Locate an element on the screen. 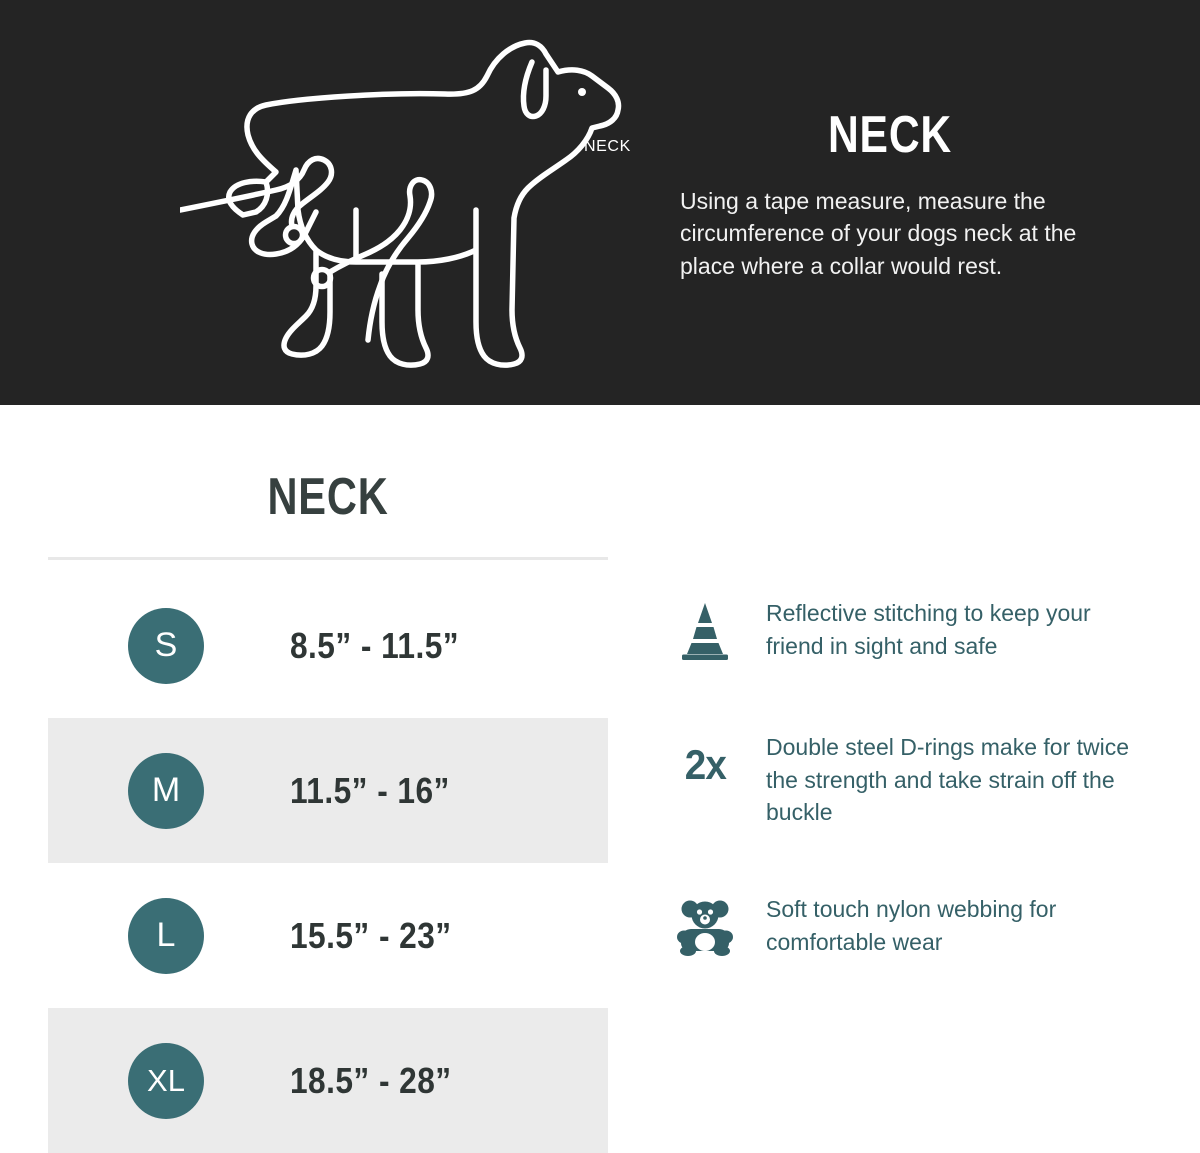 This screenshot has width=1200, height=1153. teddy-bear-icon is located at coordinates (705, 927).